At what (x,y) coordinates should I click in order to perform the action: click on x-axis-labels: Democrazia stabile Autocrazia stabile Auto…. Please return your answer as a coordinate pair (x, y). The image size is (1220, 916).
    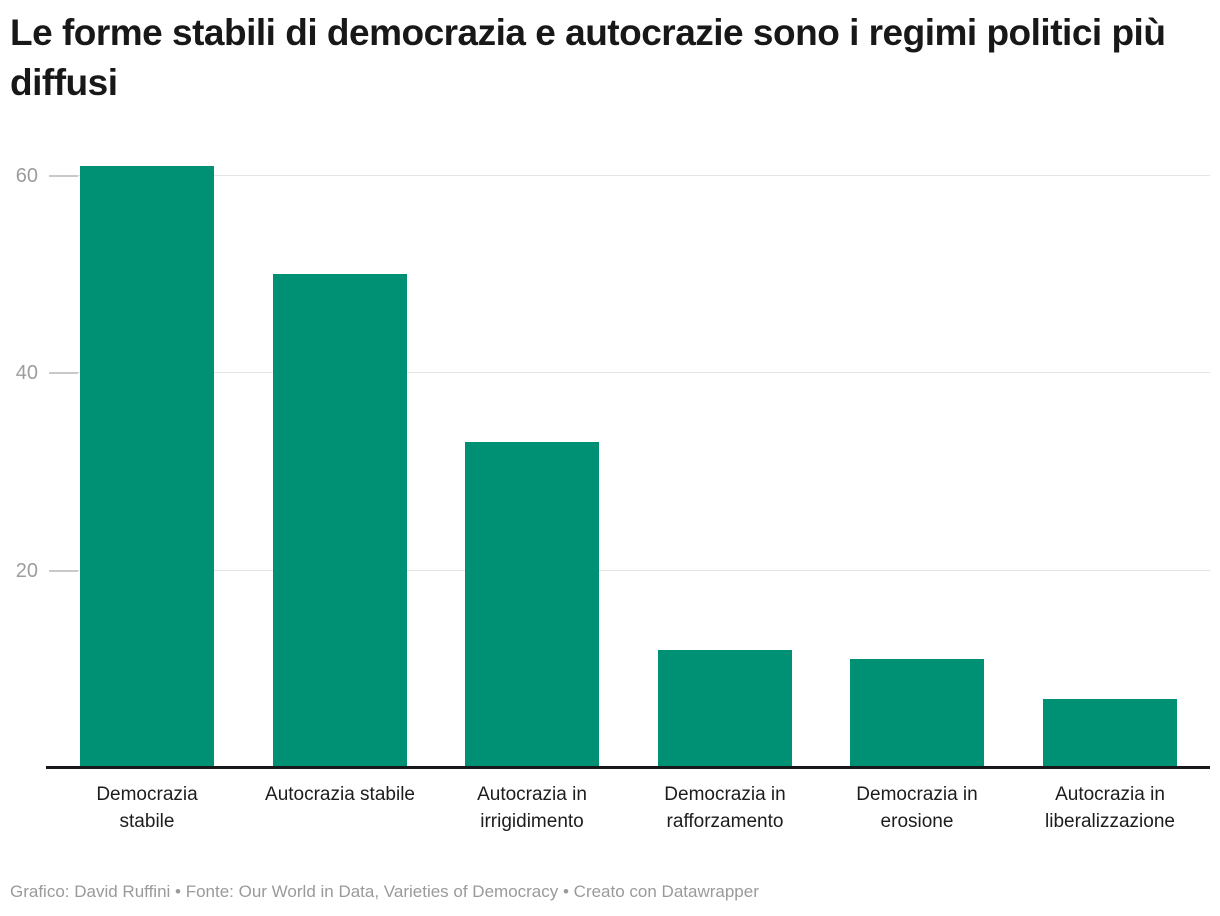
    Looking at the image, I should click on (610, 816).